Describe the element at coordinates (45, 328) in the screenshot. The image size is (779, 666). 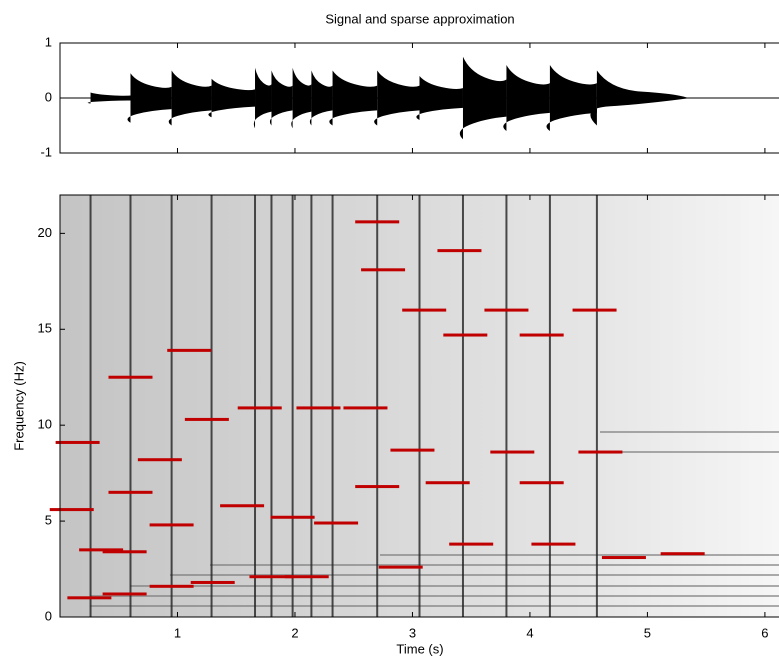
I see `y-tick-label: 15` at that location.